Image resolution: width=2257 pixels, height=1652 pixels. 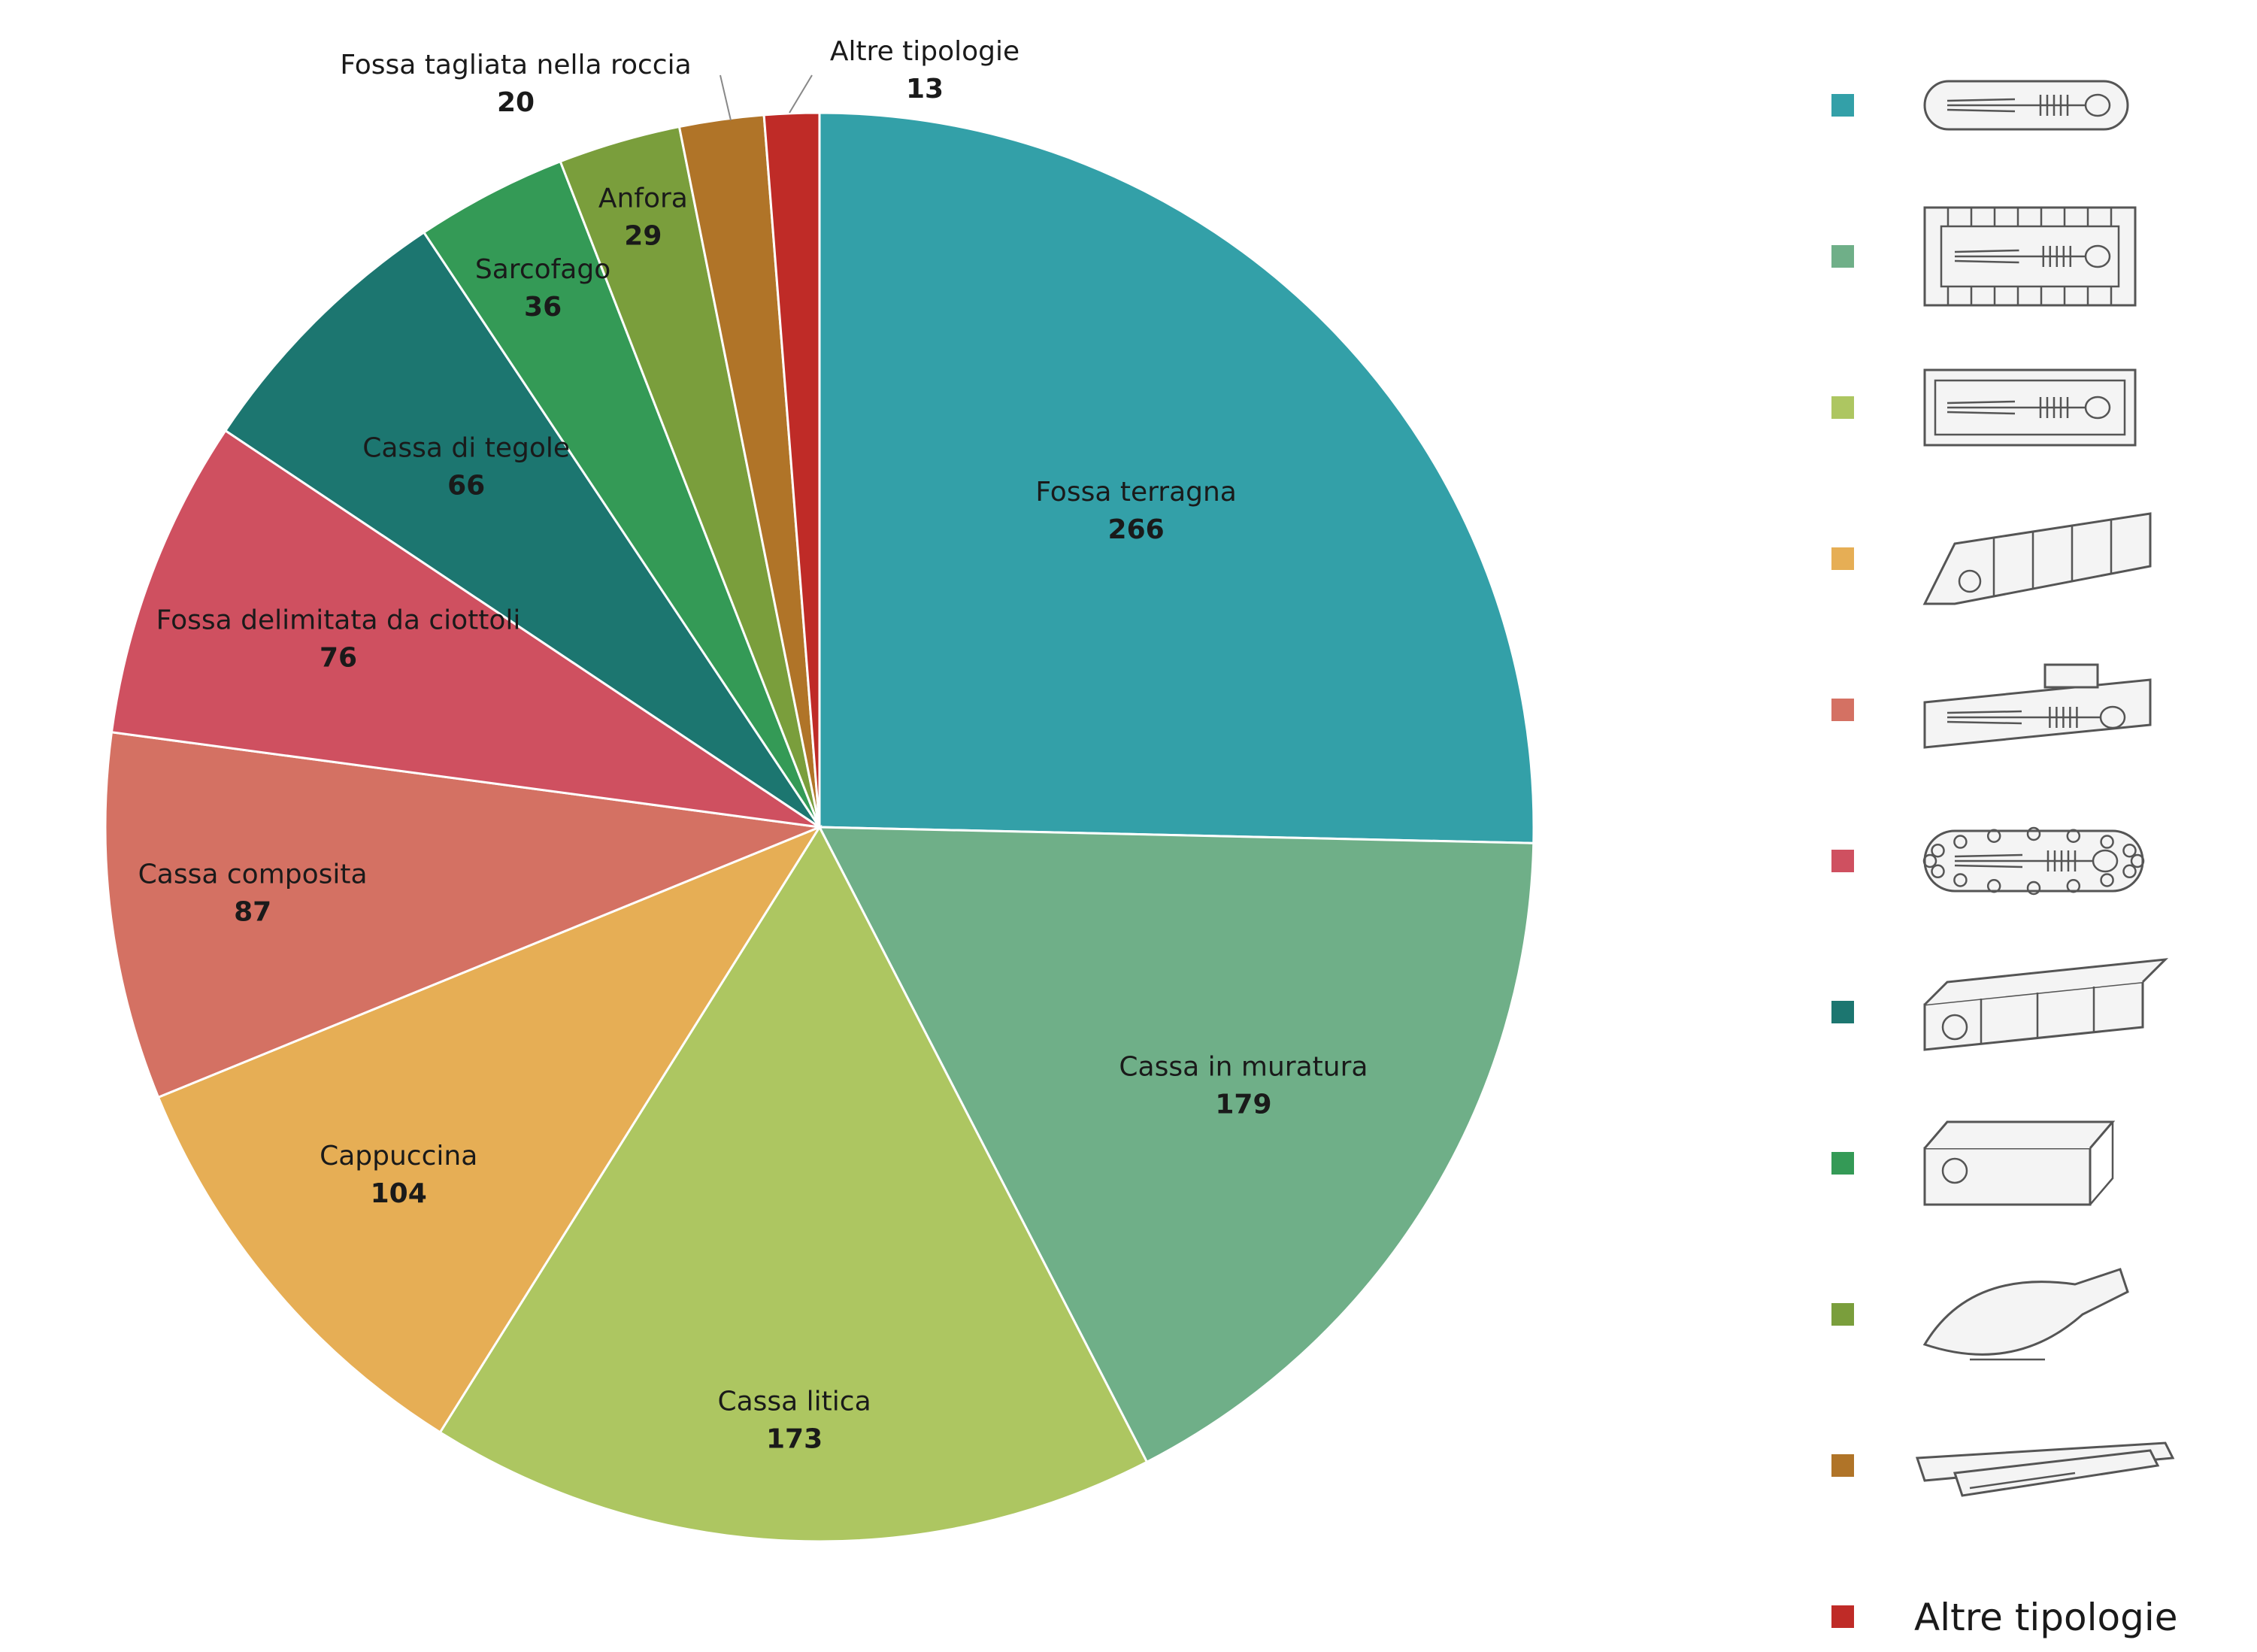 I want to click on slice-label-cassa-litica: Cassa litica, so click(x=794, y=1401).